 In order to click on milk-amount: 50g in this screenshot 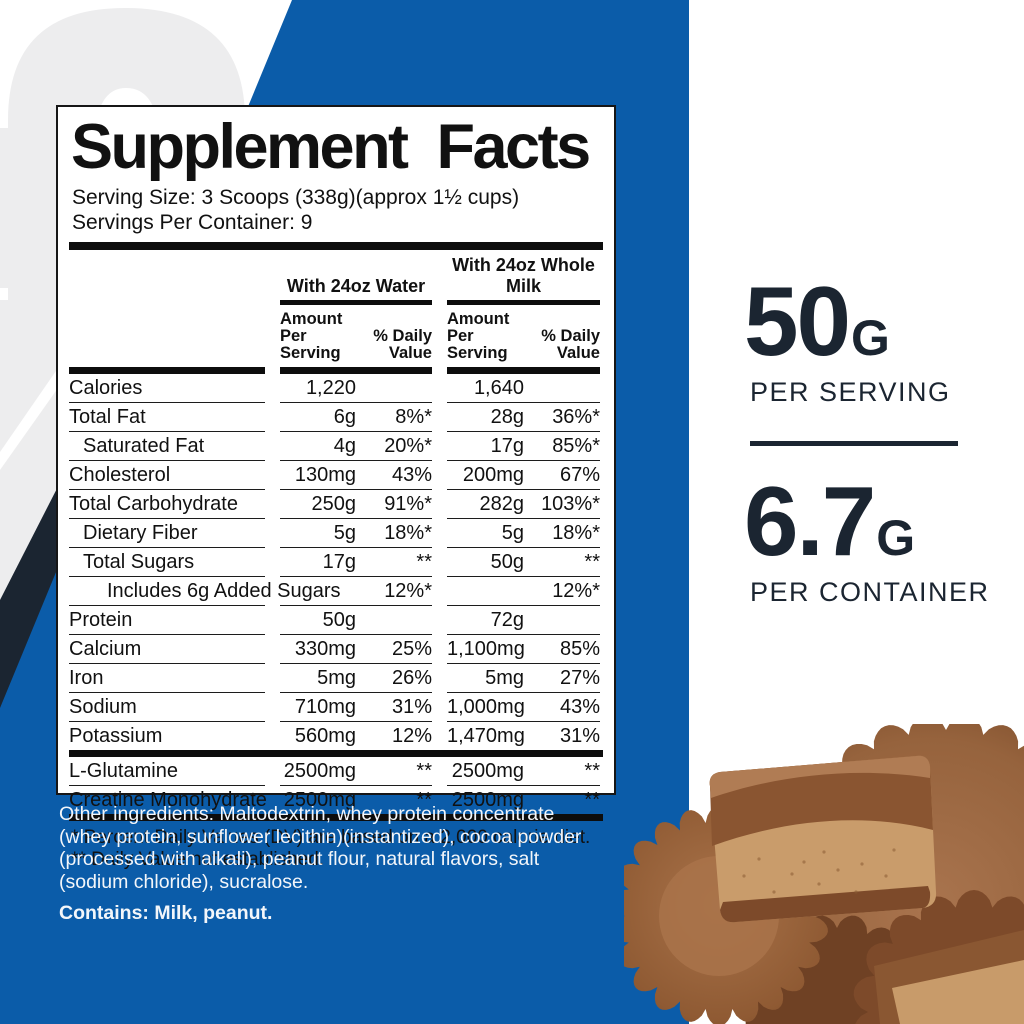, I will do `click(507, 562)`.